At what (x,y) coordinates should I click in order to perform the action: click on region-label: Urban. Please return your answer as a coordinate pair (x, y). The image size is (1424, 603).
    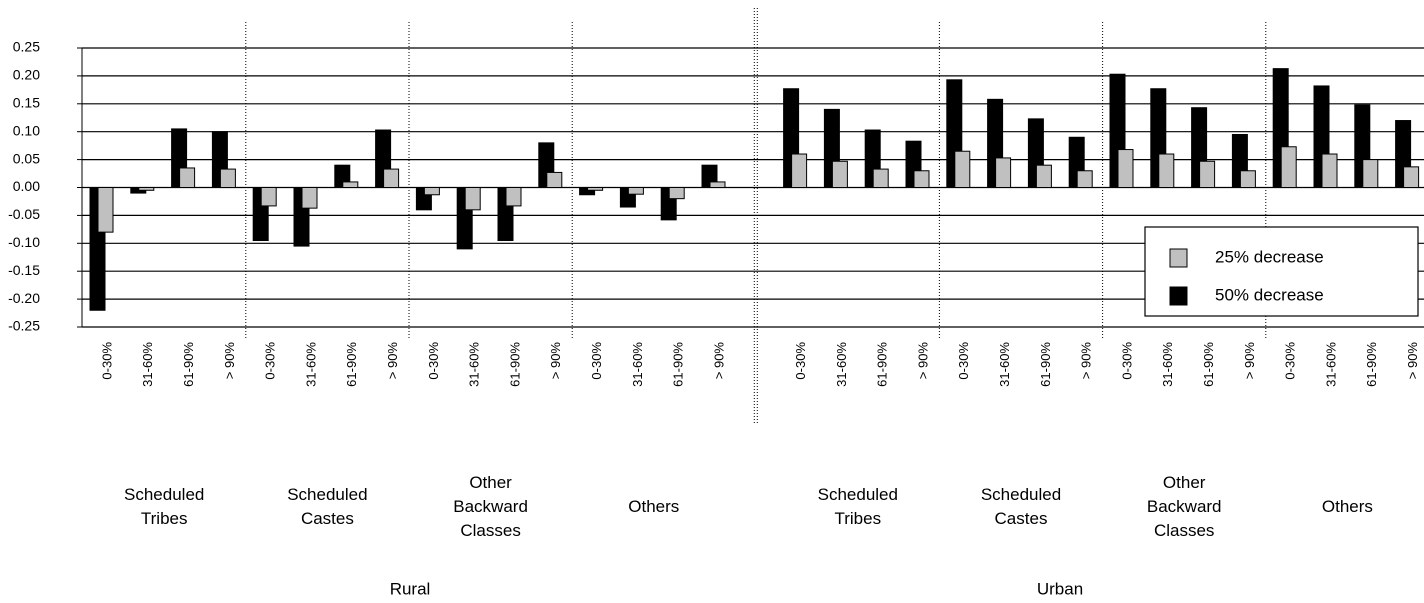
    Looking at the image, I should click on (1060, 588).